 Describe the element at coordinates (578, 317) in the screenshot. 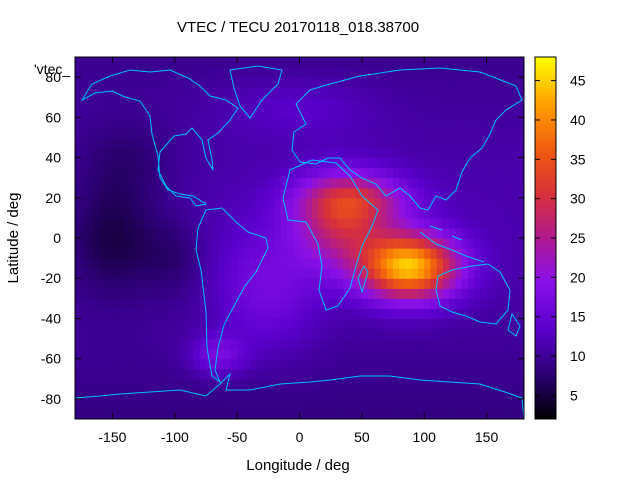

I see `colorbar-tick-label: 15` at that location.